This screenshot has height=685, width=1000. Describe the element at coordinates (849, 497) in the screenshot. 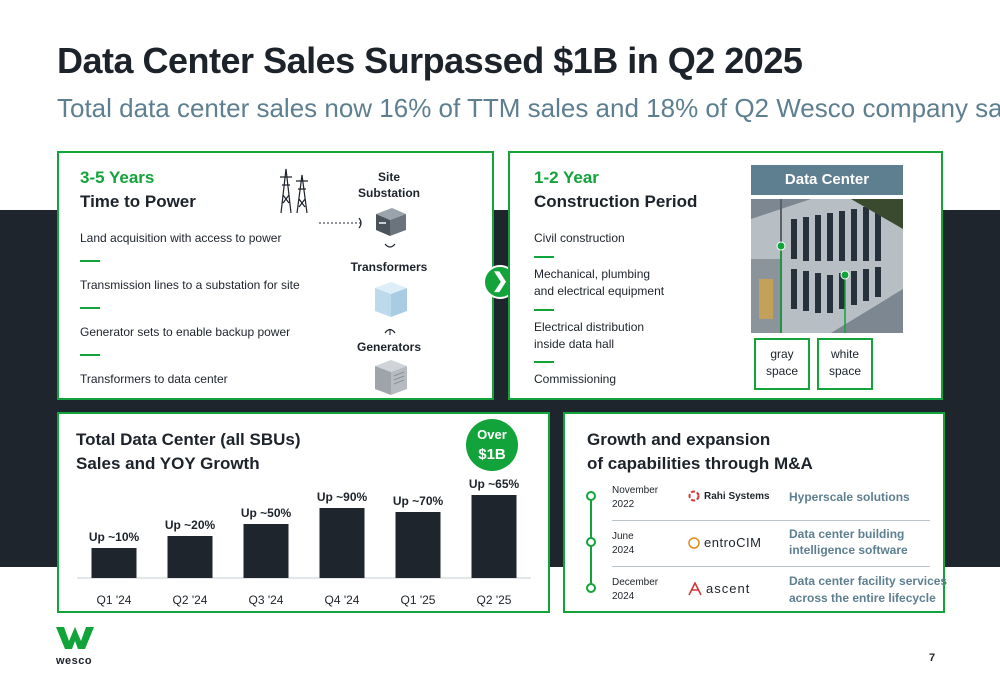

I see `acquisition-desc: Hyperscale solutions` at that location.